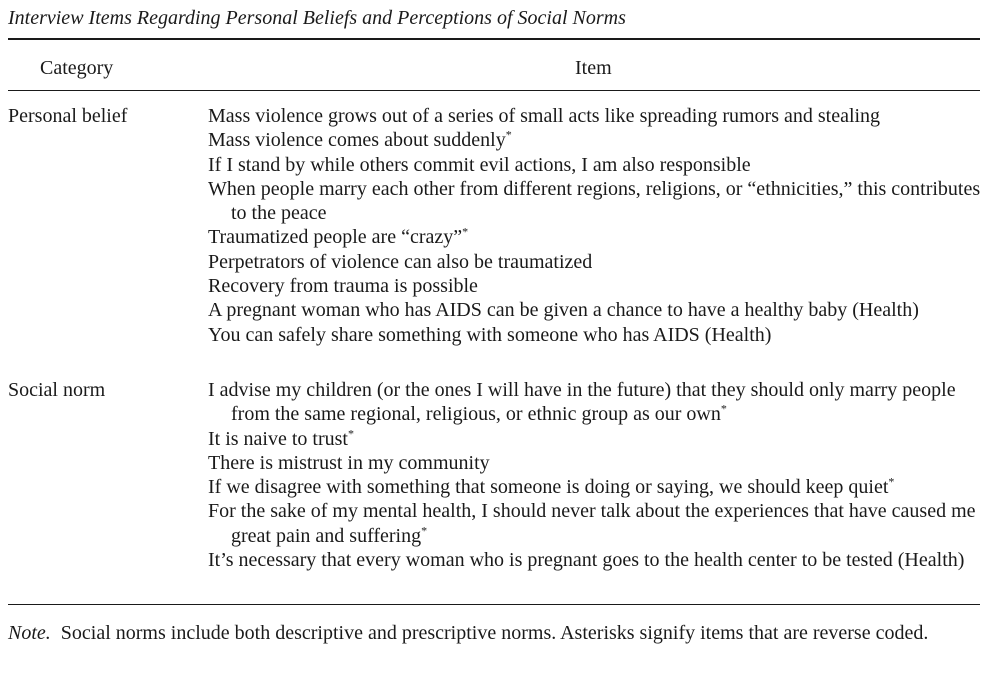  Describe the element at coordinates (595, 463) in the screenshot. I see `table-item: There is mistrust in my community` at that location.